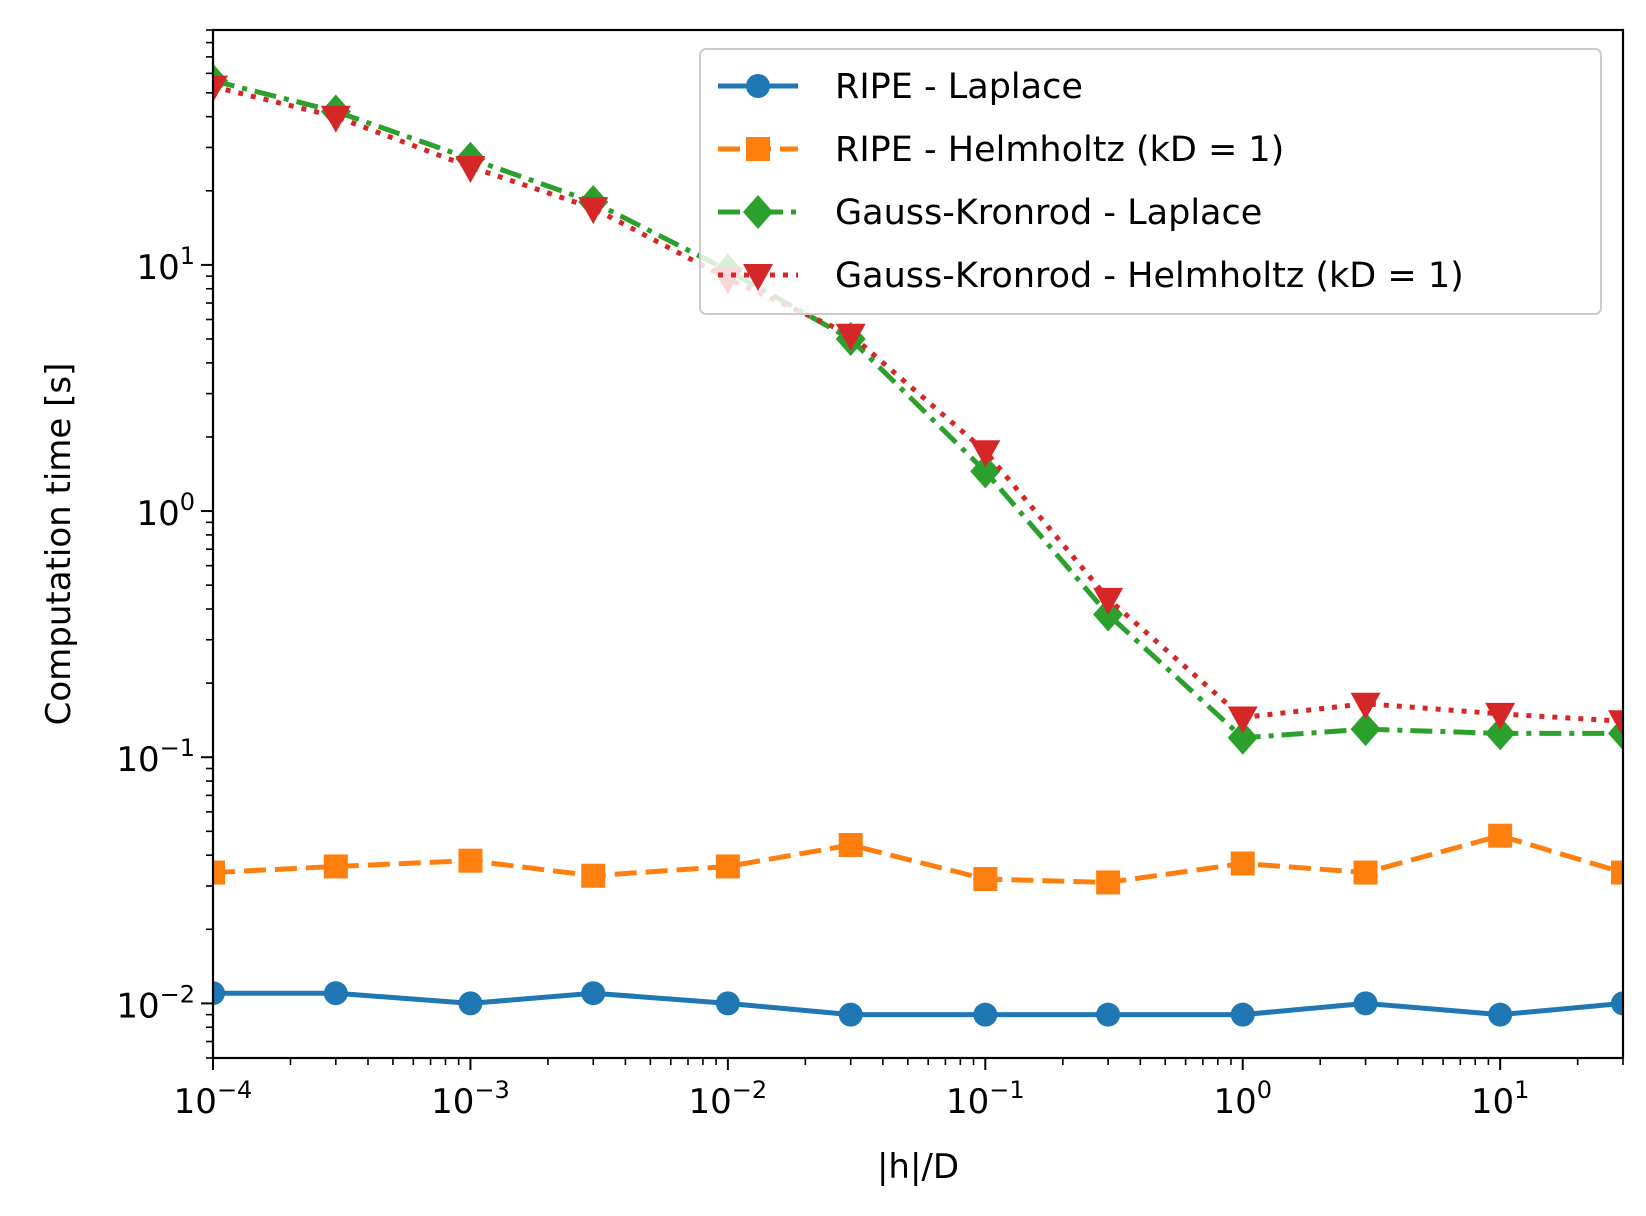 This screenshot has width=1646, height=1216. What do you see at coordinates (1048, 213) in the screenshot?
I see `legend-label: Gauss-Kronrod - Laplace` at bounding box center [1048, 213].